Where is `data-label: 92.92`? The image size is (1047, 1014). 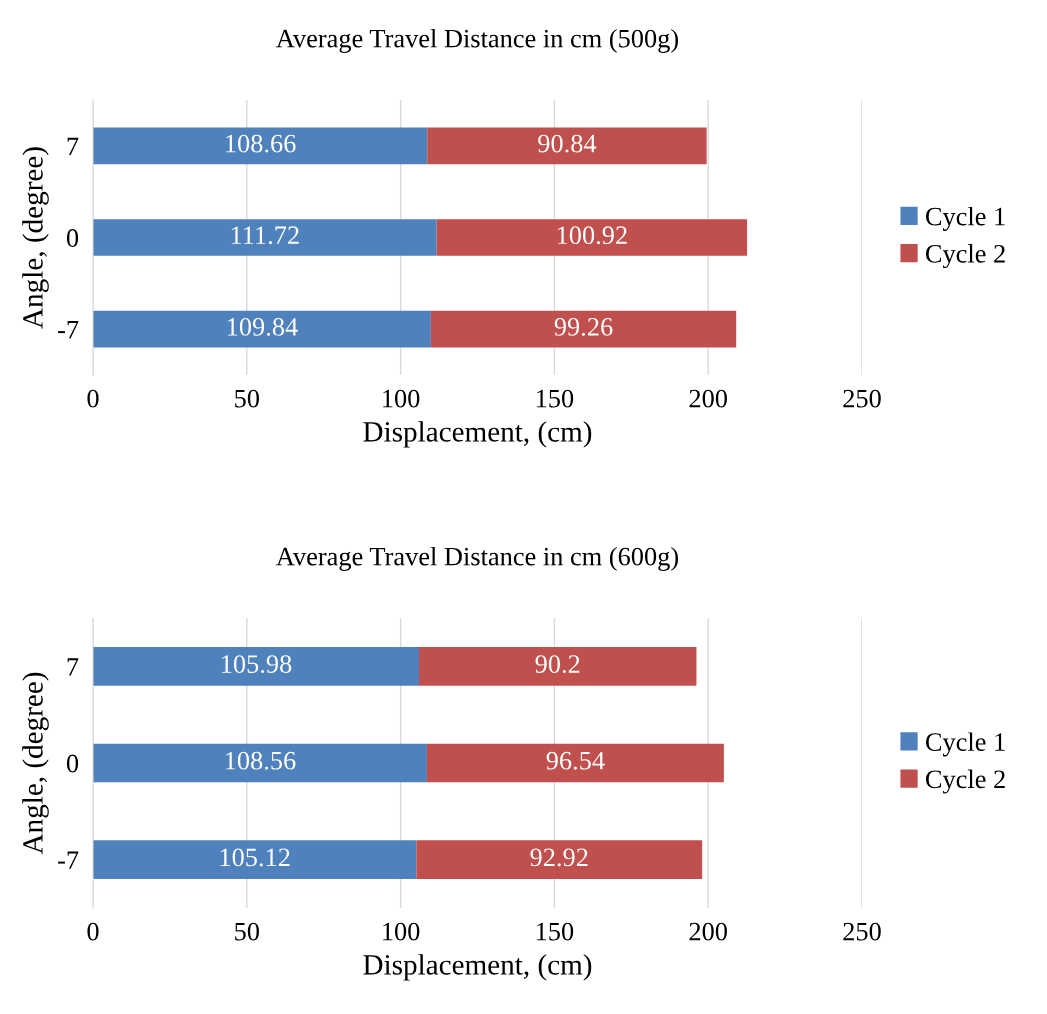 data-label: 92.92 is located at coordinates (559, 857).